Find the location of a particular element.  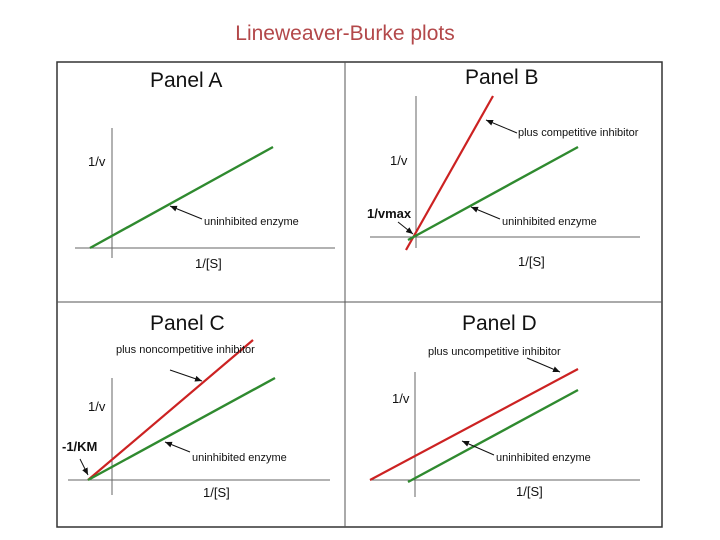

panel-a-uninhibited-line is located at coordinates (181, 197).